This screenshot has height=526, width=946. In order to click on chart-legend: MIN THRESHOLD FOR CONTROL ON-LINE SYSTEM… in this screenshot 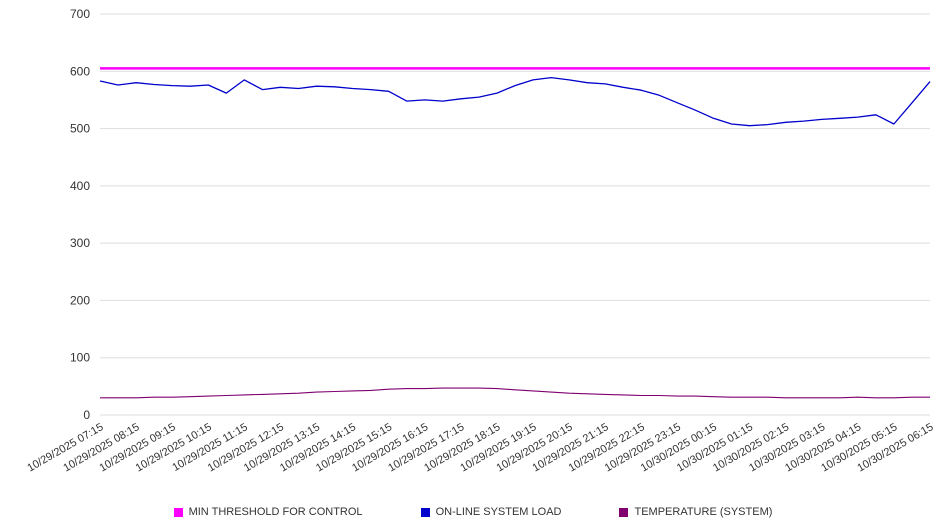, I will do `click(473, 512)`.